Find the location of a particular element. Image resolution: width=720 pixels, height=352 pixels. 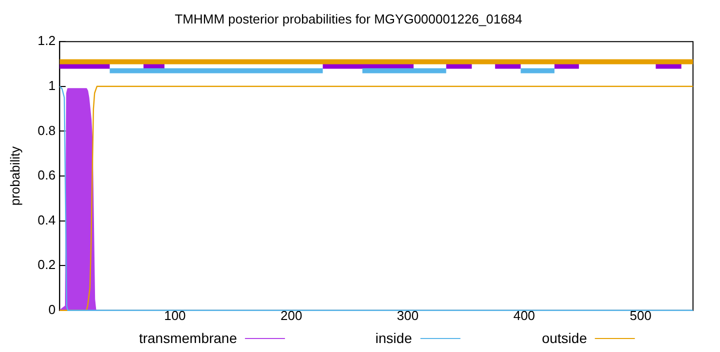

x-tick-label: 500 is located at coordinates (641, 315).